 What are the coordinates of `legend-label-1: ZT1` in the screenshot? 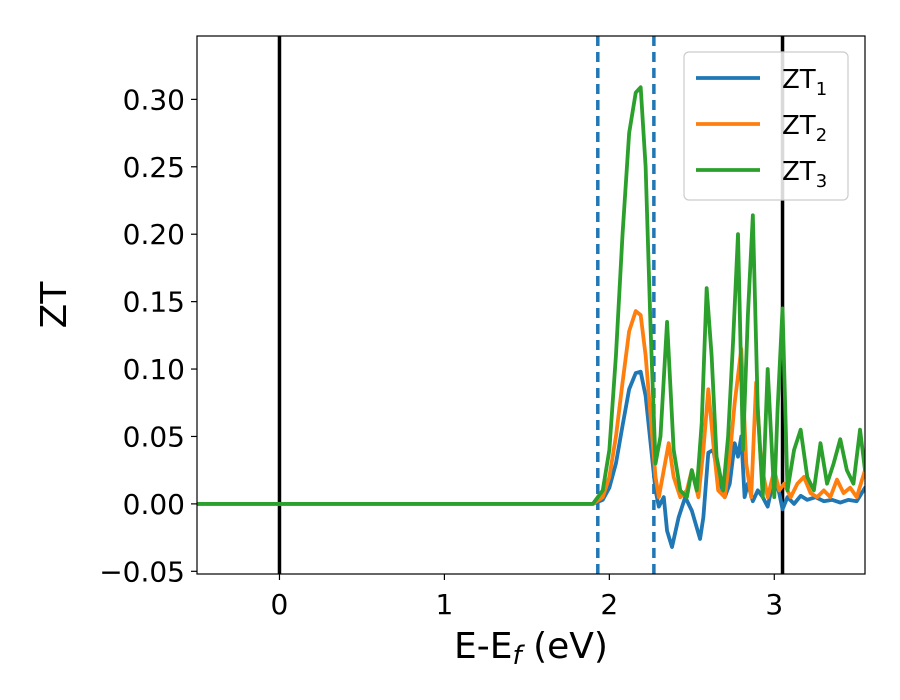 It's located at (804, 82).